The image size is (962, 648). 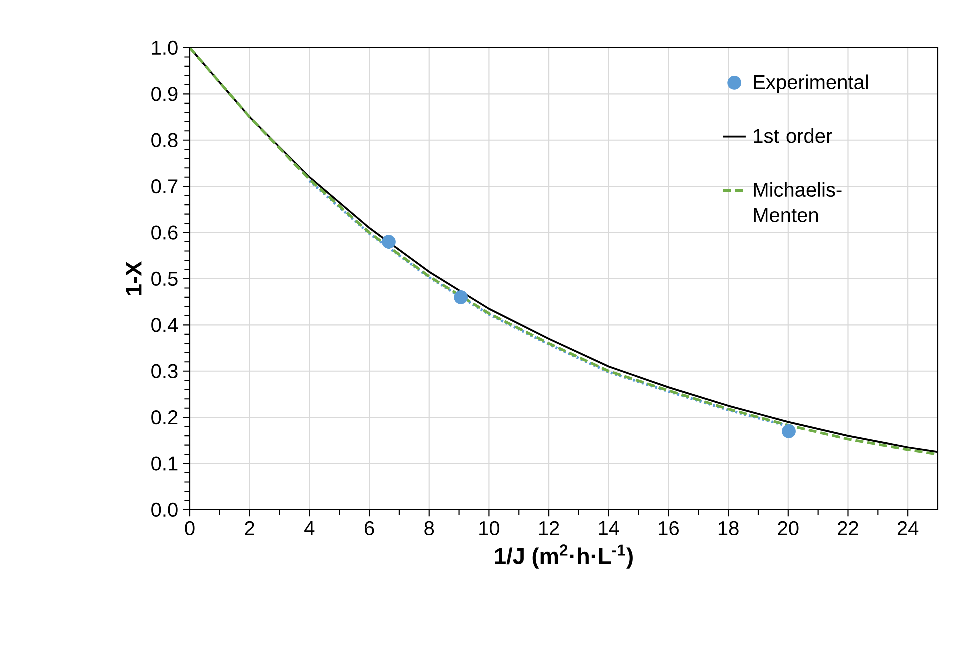 What do you see at coordinates (429, 528) in the screenshot?
I see `x-tick-label: 8` at bounding box center [429, 528].